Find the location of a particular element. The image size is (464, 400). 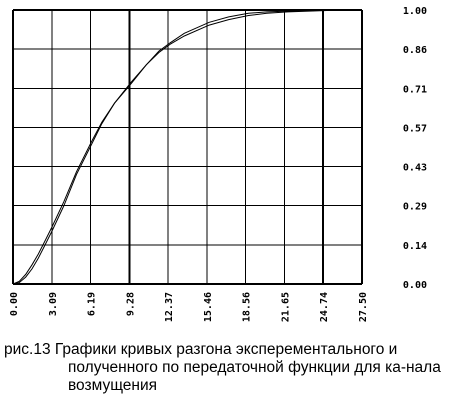

x-tick-label: 15.46 is located at coordinates (208, 307).